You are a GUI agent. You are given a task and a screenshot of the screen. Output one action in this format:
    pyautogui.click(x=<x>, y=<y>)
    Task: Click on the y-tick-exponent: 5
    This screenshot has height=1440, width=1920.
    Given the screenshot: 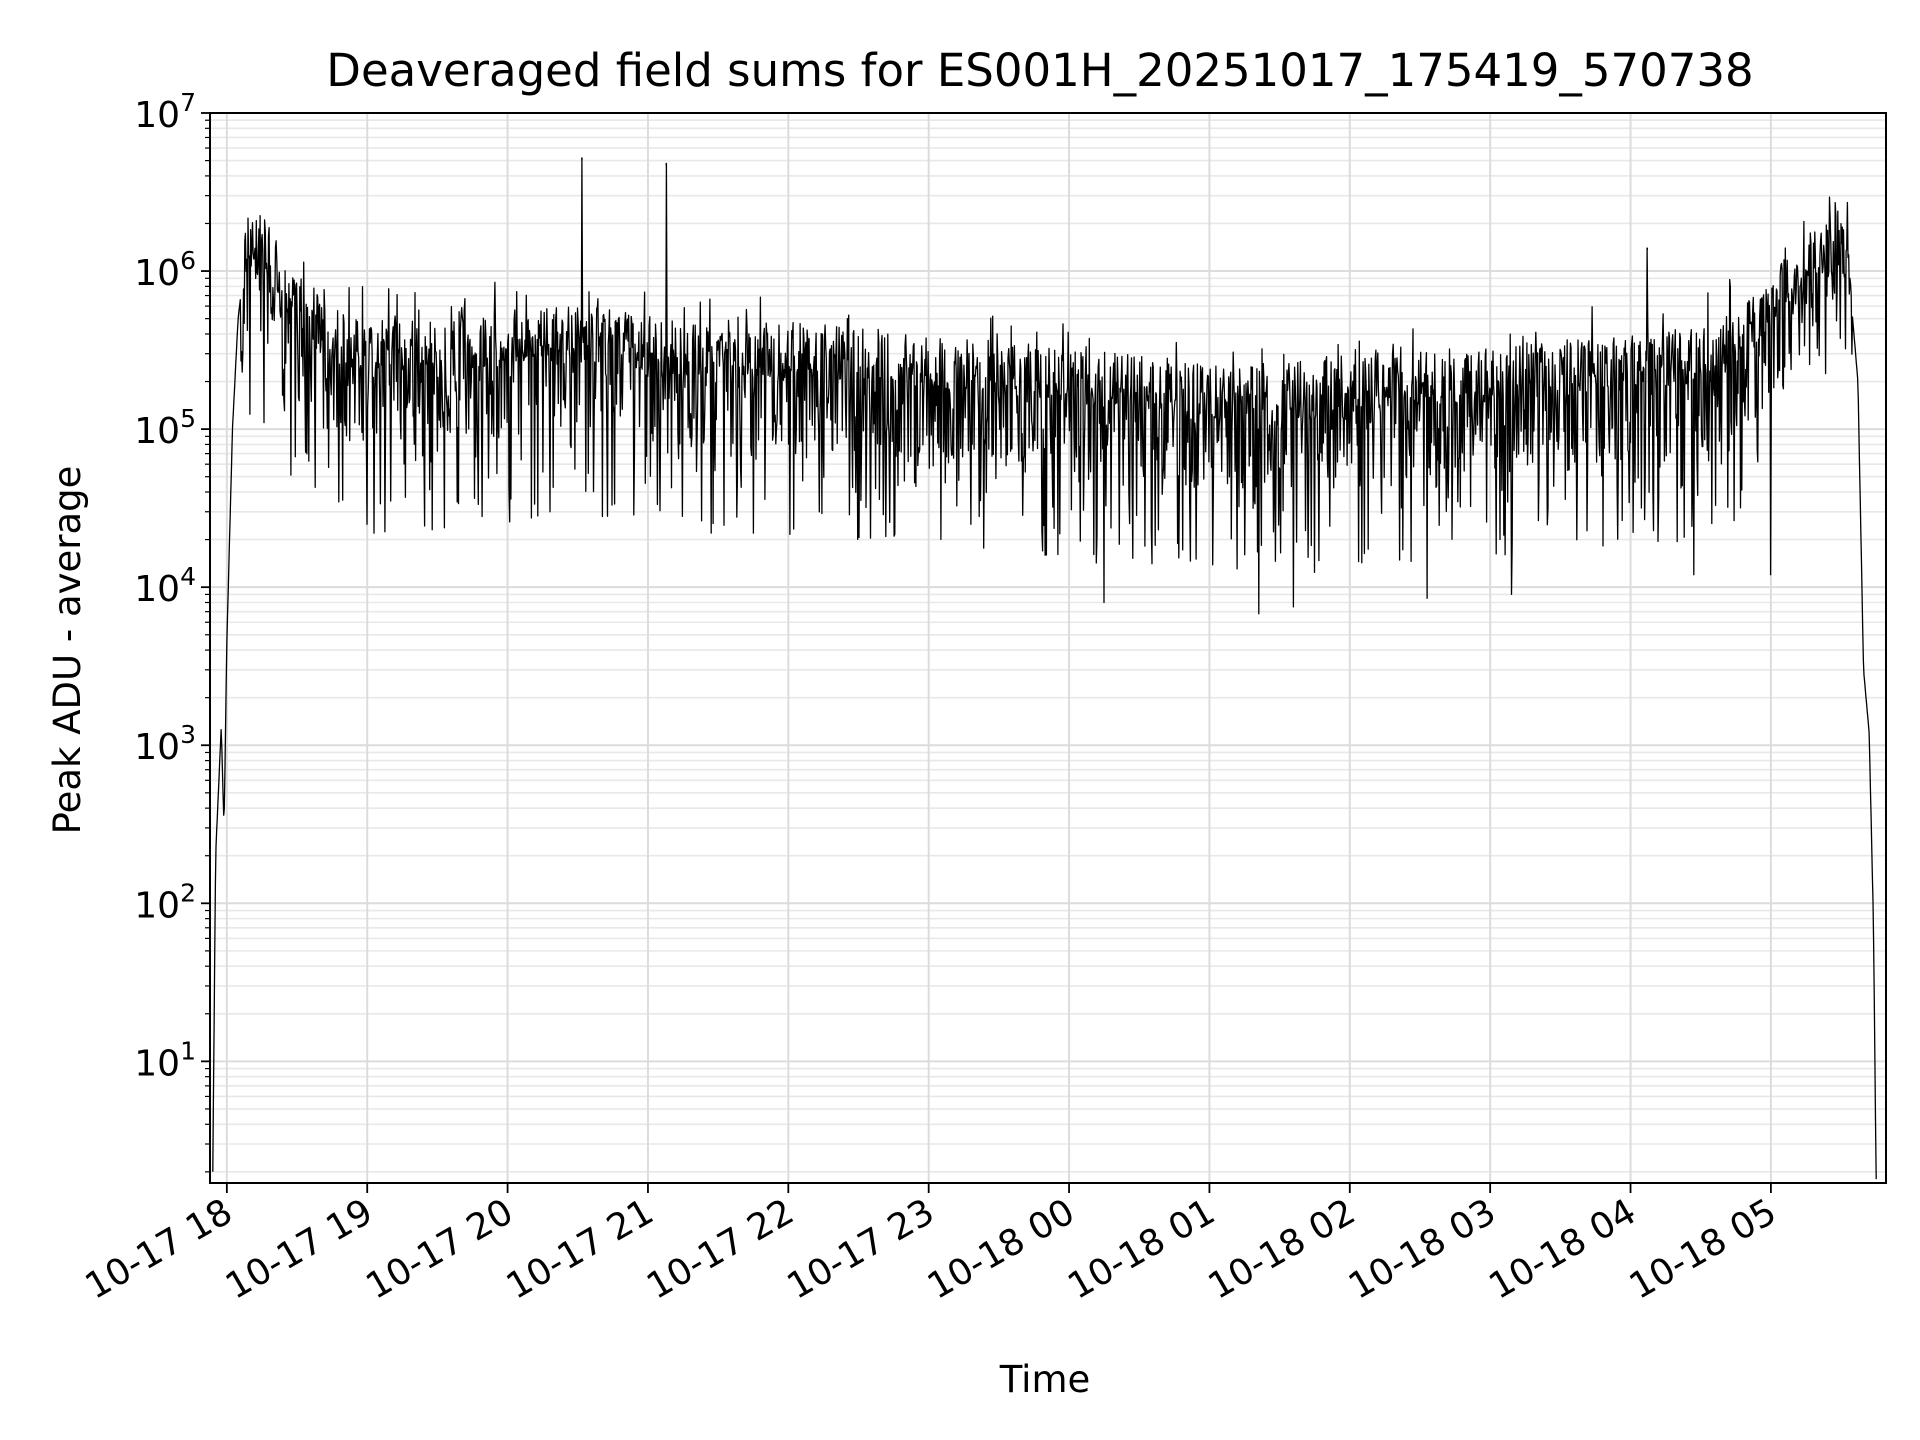 What is the action you would take?
    pyautogui.click(x=188, y=418)
    